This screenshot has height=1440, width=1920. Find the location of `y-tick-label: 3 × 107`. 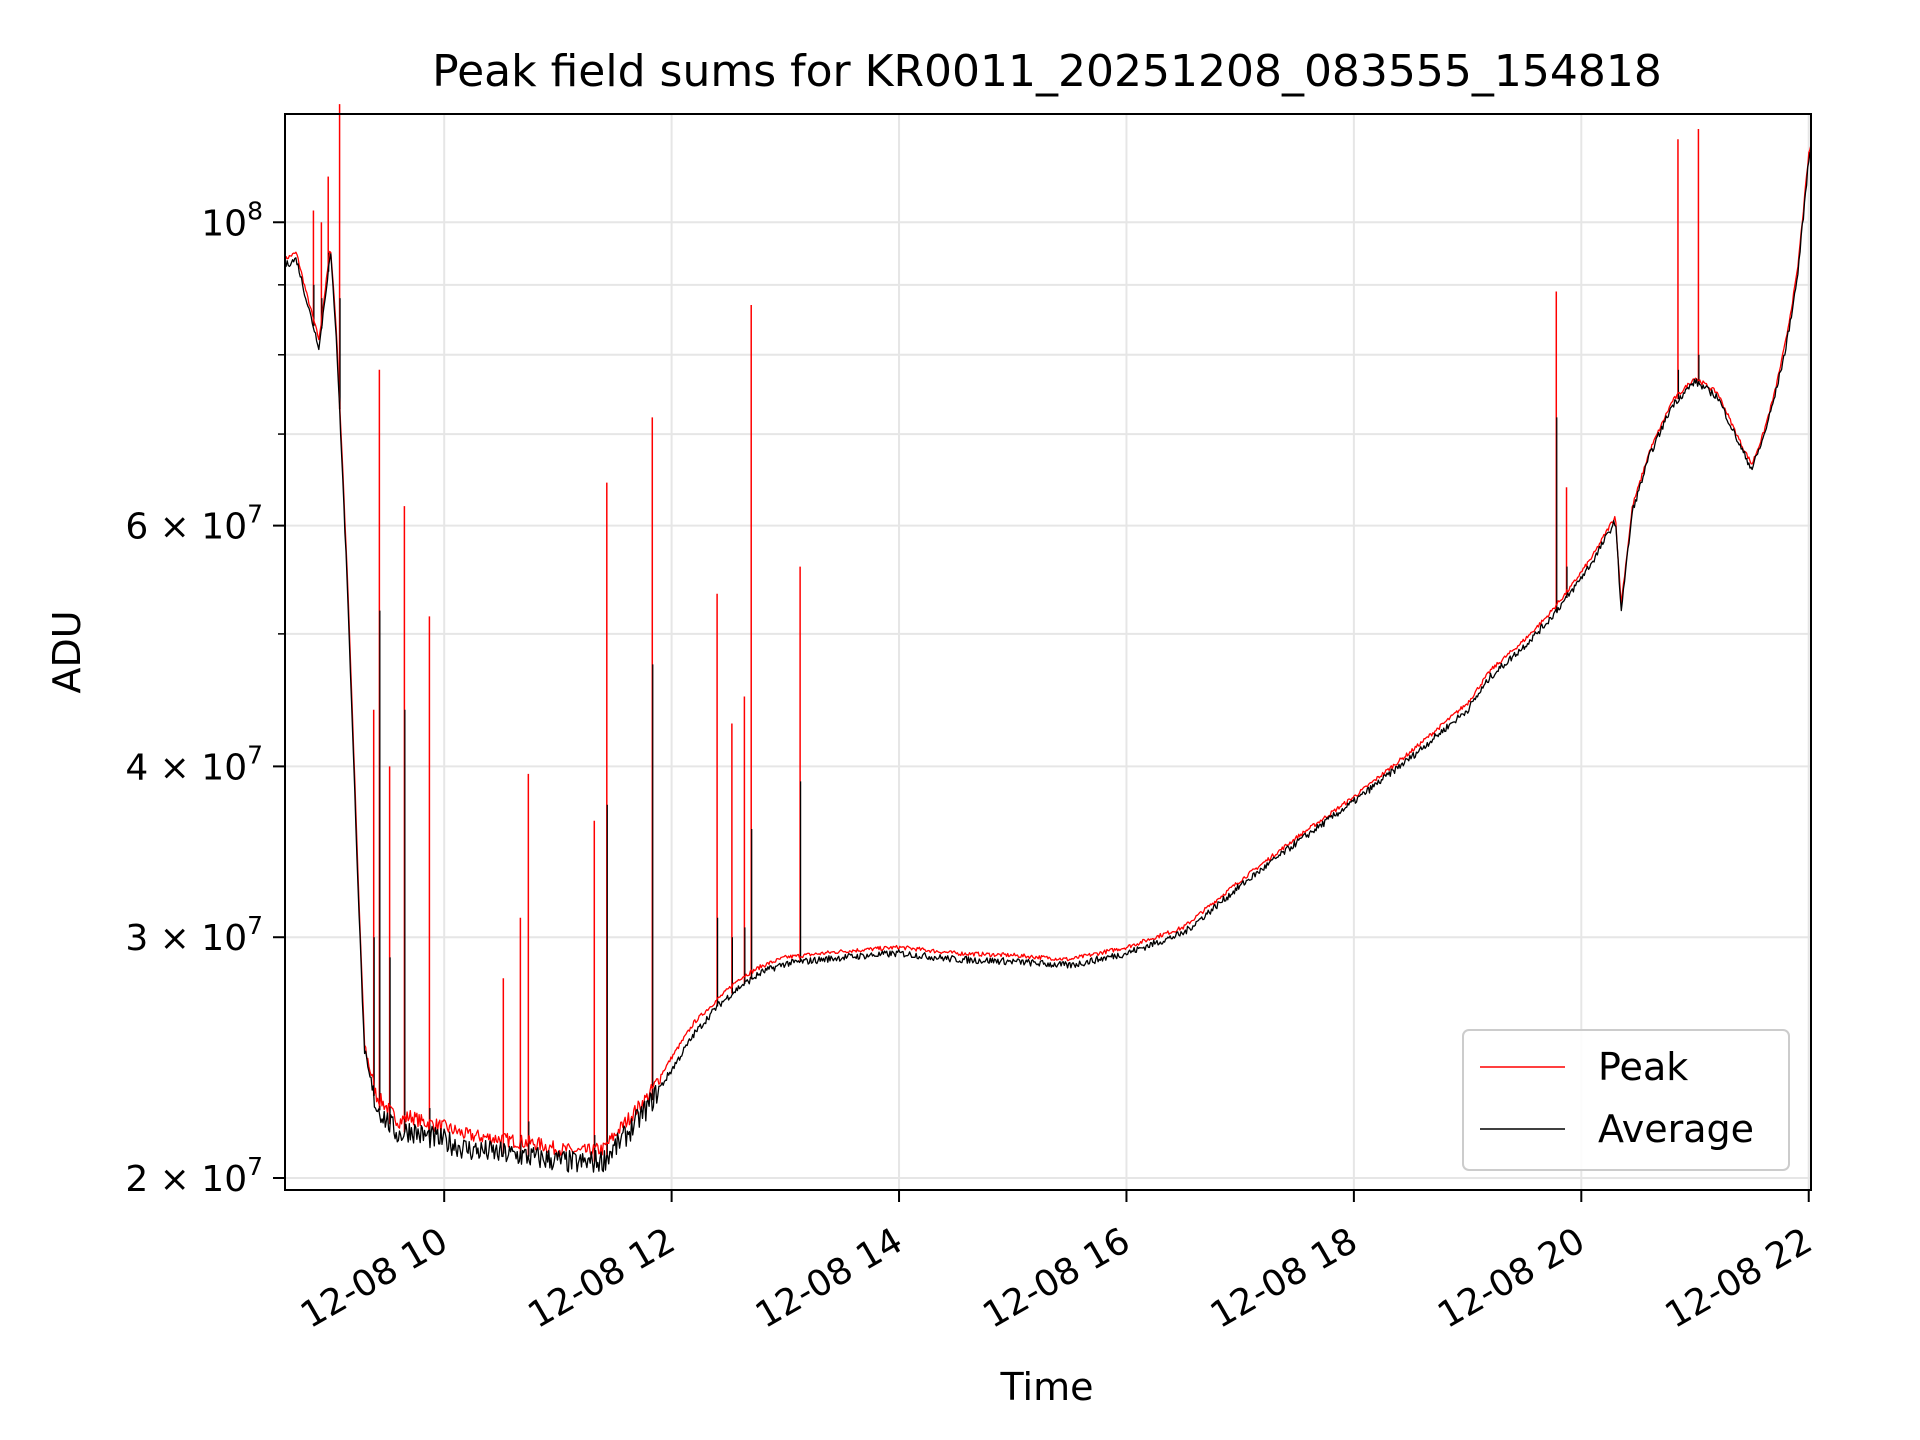

y-tick-label: 3 × 107 is located at coordinates (194, 935).